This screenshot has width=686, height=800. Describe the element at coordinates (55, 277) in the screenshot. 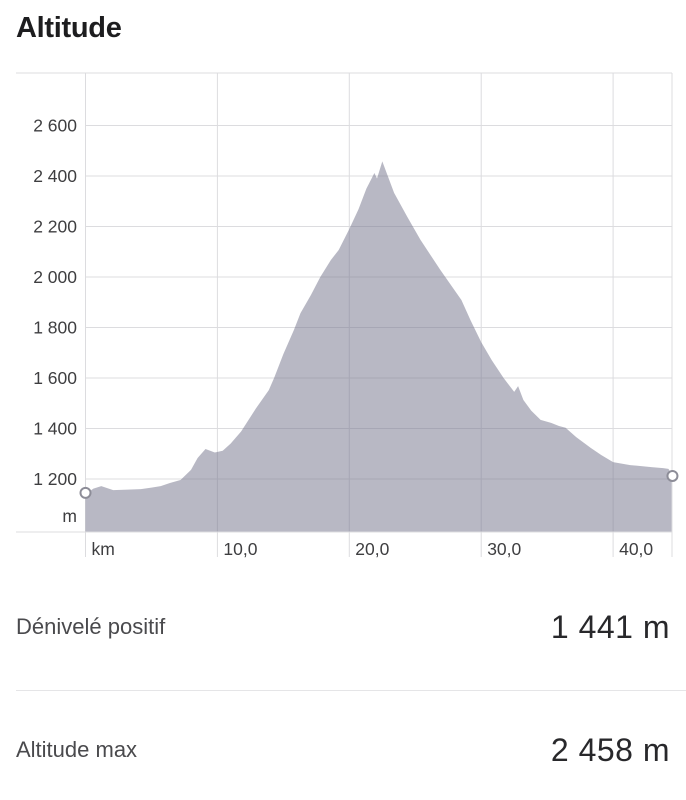

I see `y-tick-label: 2 000` at that location.